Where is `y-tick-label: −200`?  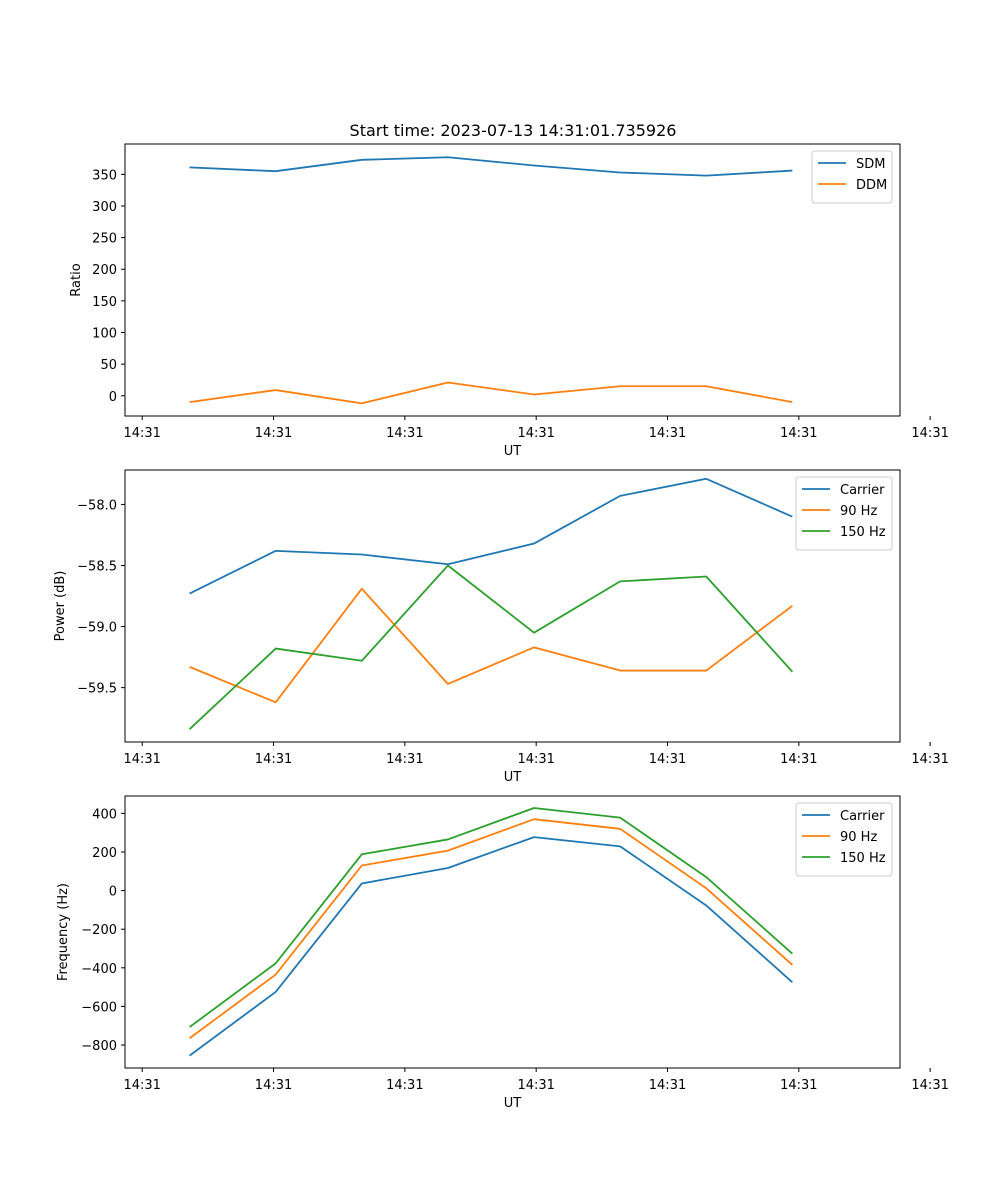 y-tick-label: −200 is located at coordinates (99, 930).